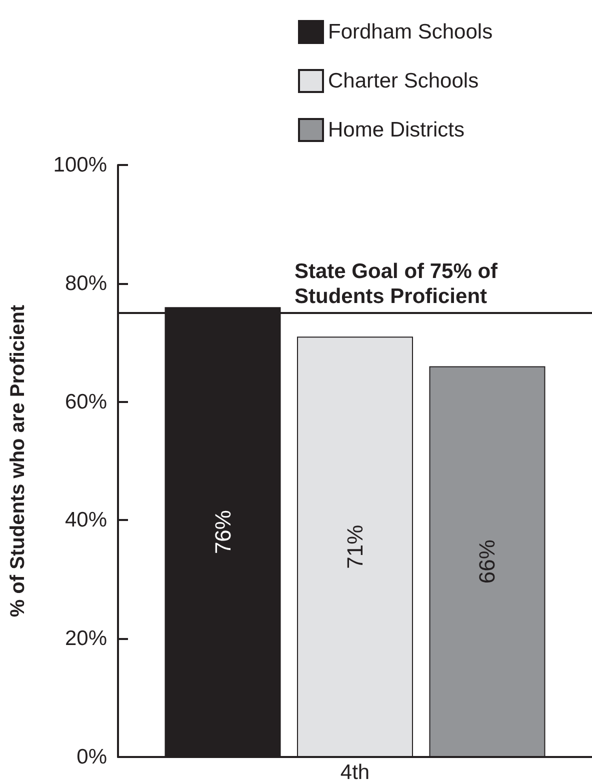 This screenshot has width=592, height=783. I want to click on y-tick-label: 20%, so click(85, 638).